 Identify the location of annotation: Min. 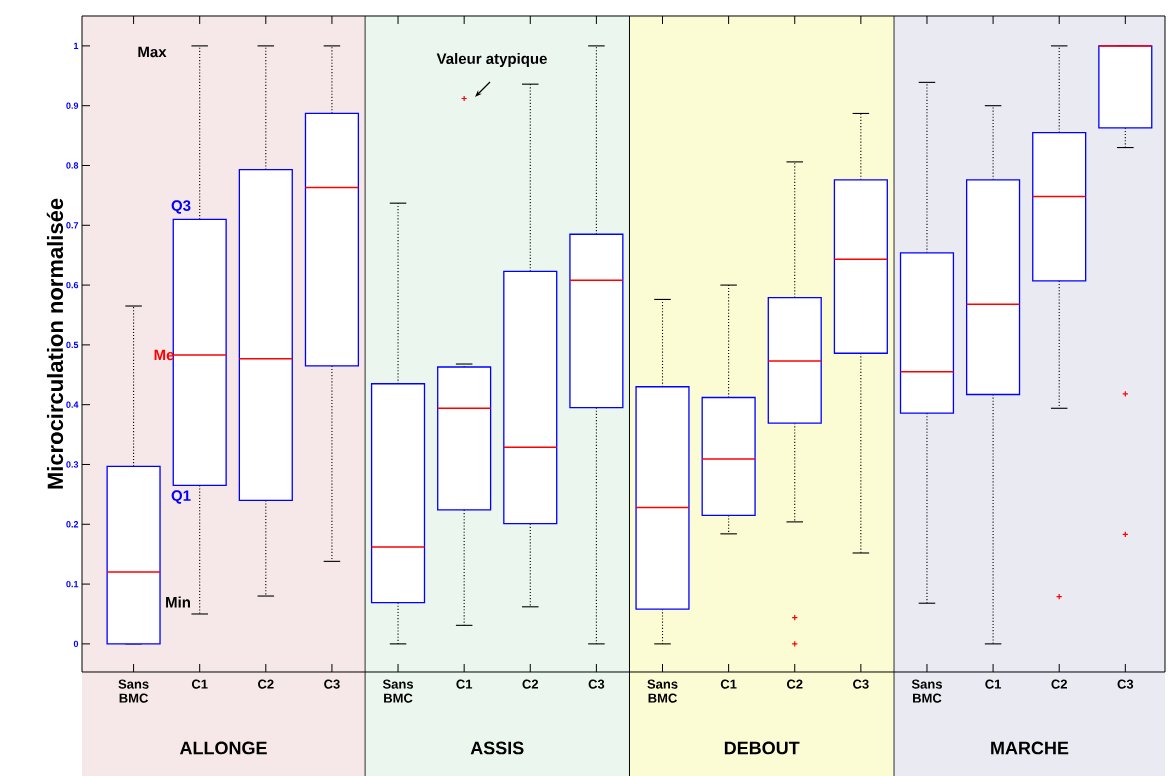
(178, 602).